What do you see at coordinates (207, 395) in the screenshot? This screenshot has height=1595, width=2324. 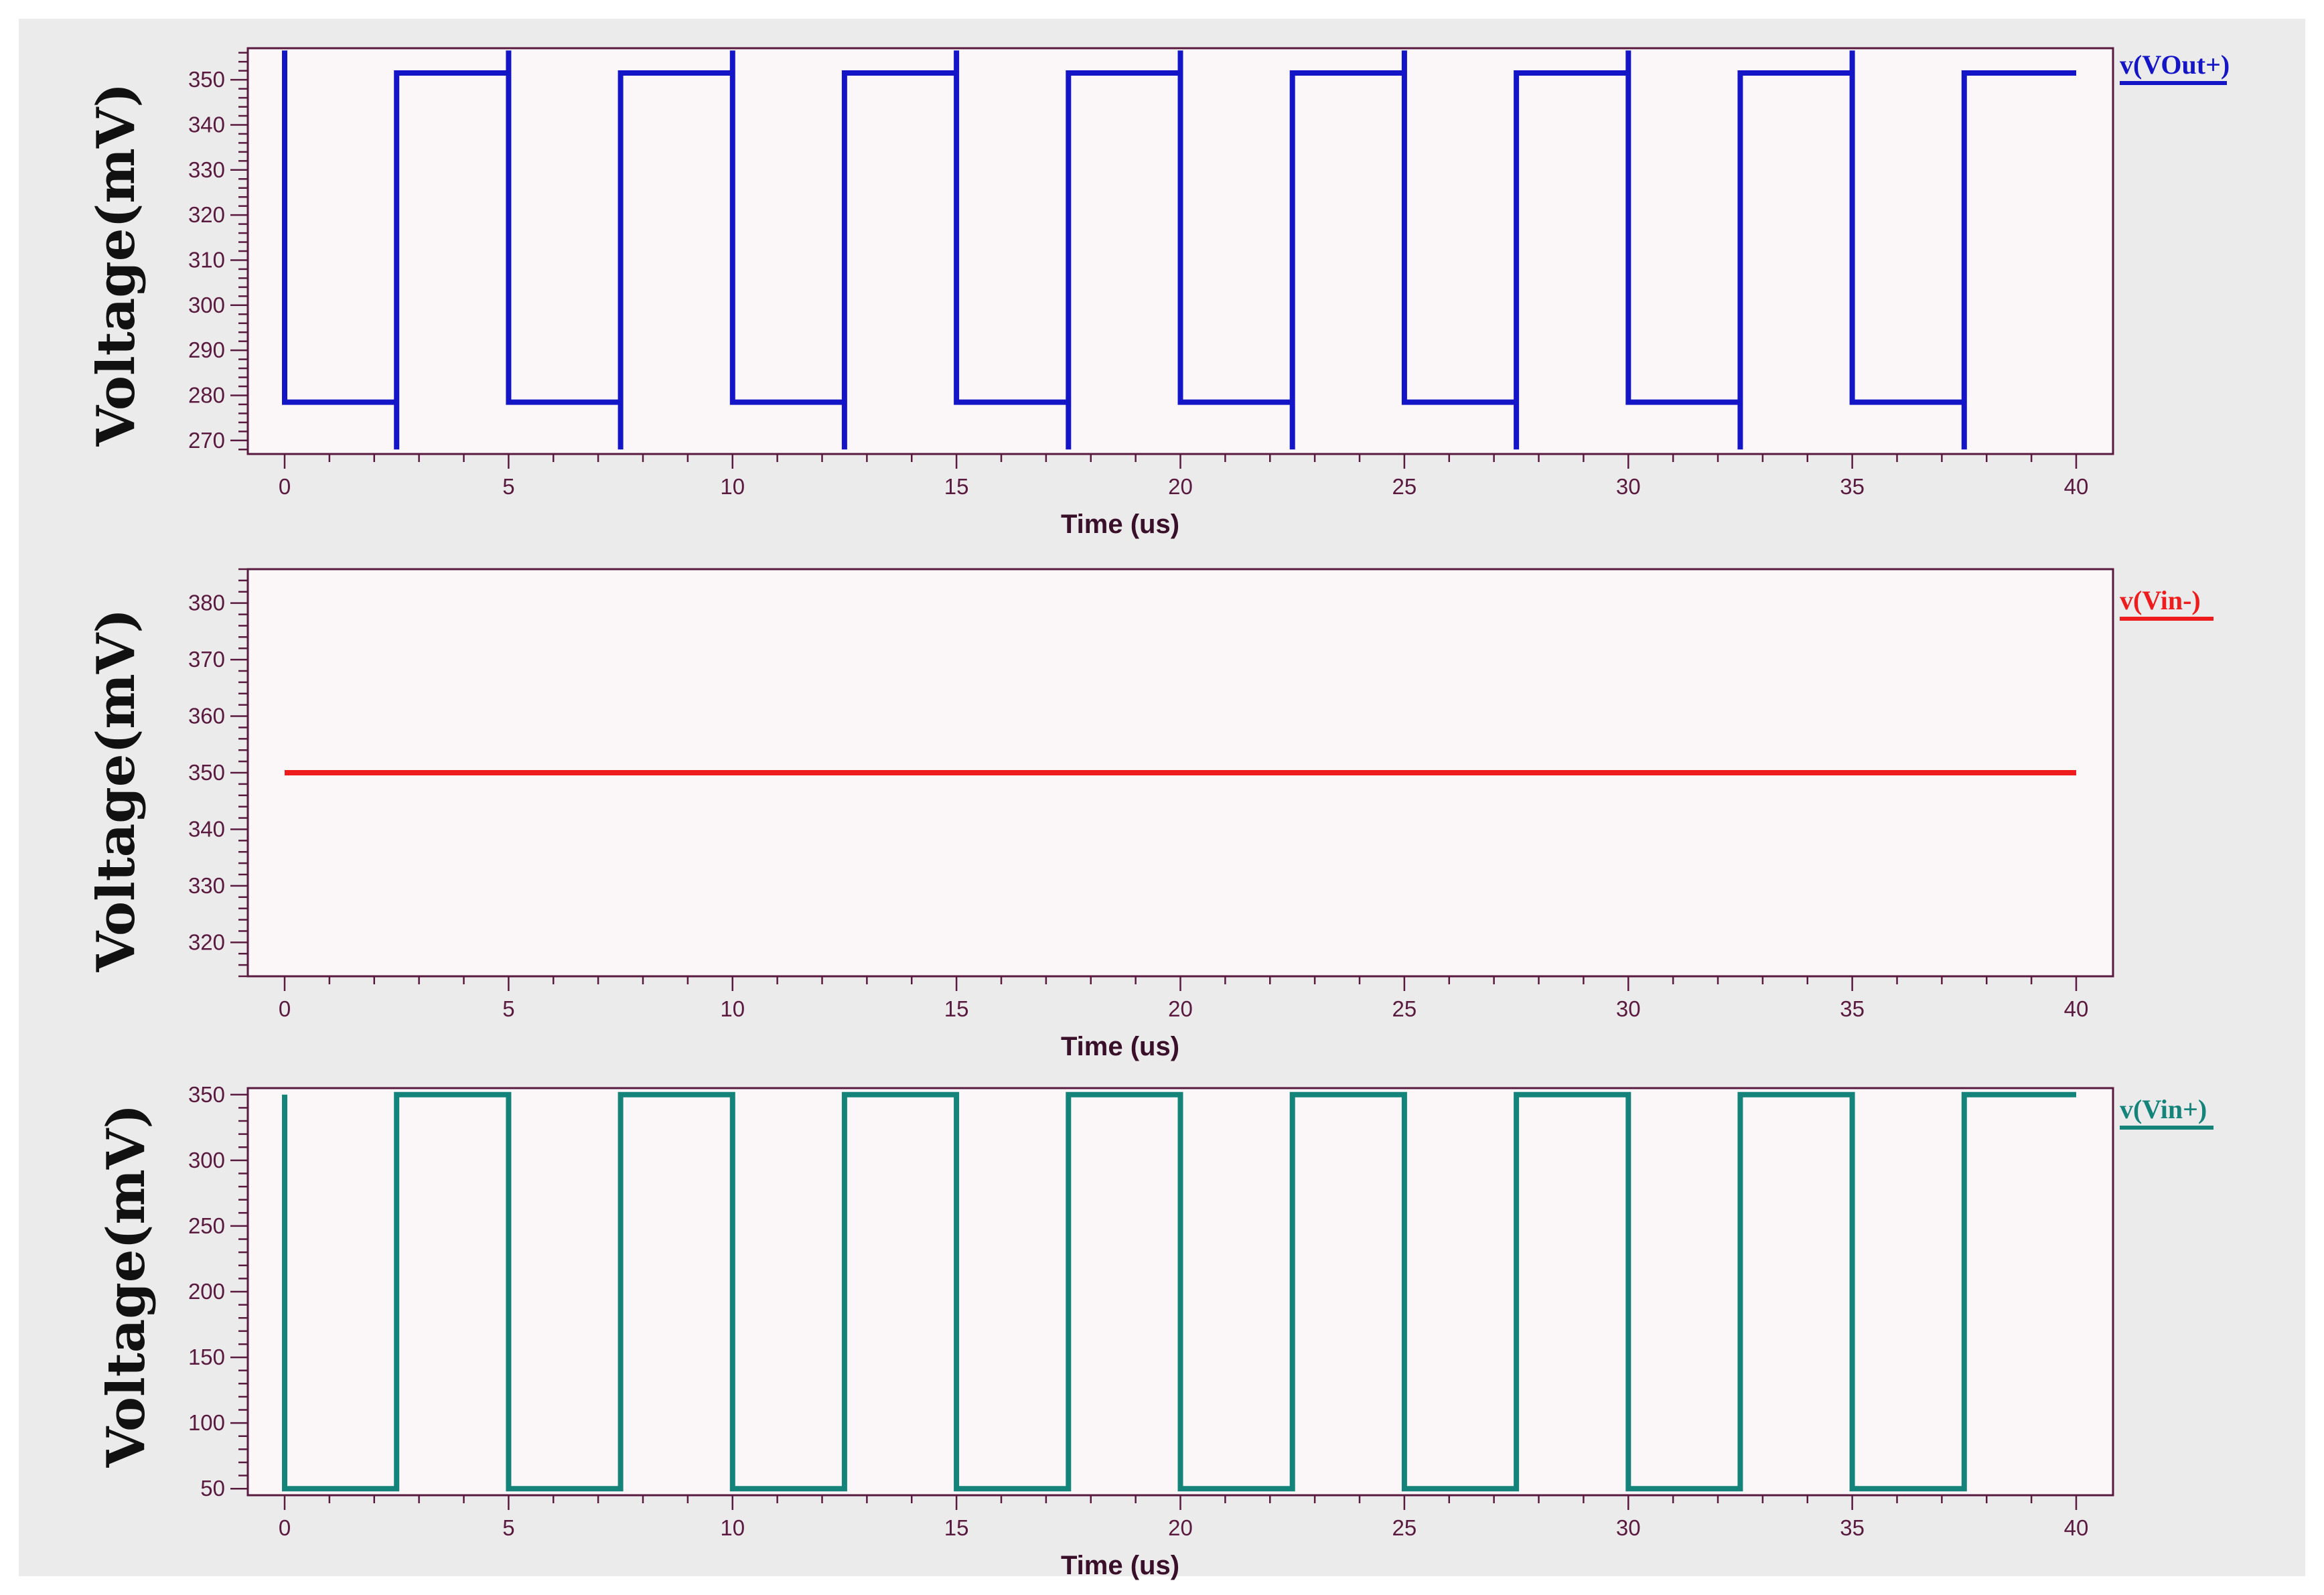 I see `y-tick-label: 280` at bounding box center [207, 395].